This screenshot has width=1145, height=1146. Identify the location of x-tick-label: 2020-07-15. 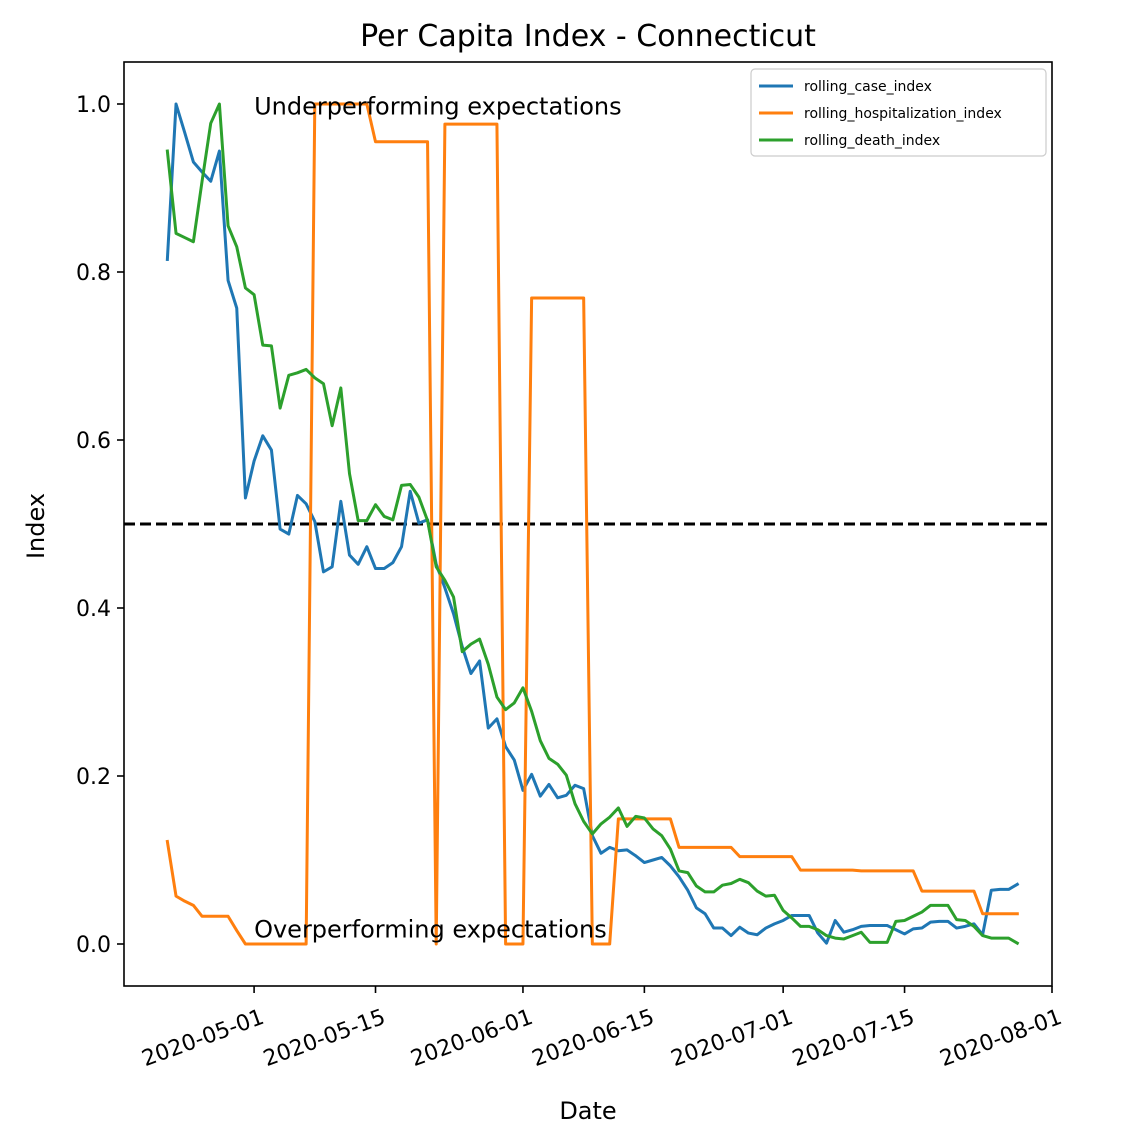
(853, 1038).